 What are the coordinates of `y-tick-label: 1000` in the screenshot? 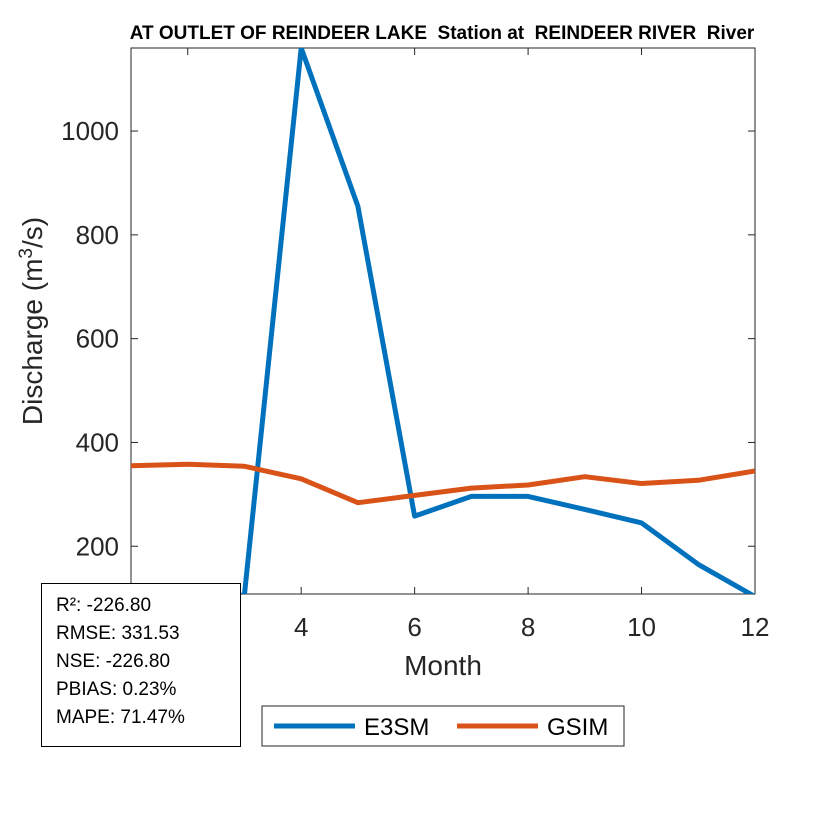 It's located at (90, 131).